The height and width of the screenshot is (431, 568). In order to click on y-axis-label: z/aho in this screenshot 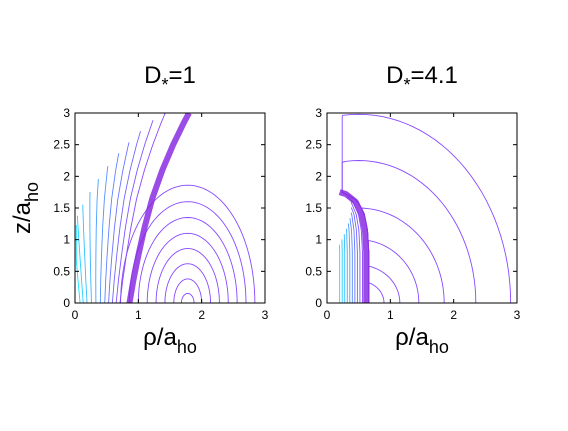, I will do `click(25, 208)`.